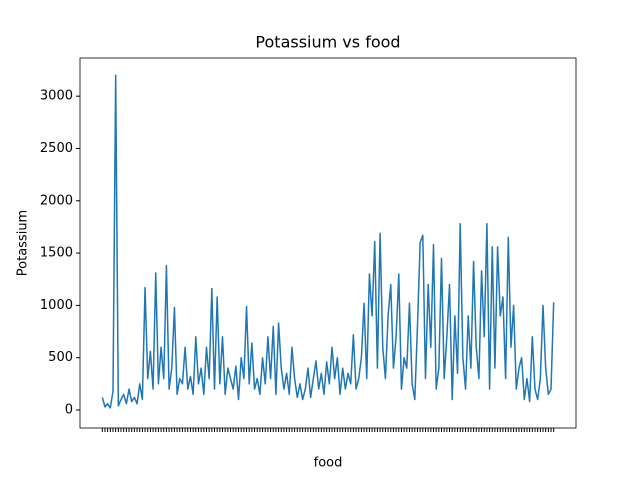  Describe the element at coordinates (23, 243) in the screenshot. I see `y-axis-label: Potassium` at that location.